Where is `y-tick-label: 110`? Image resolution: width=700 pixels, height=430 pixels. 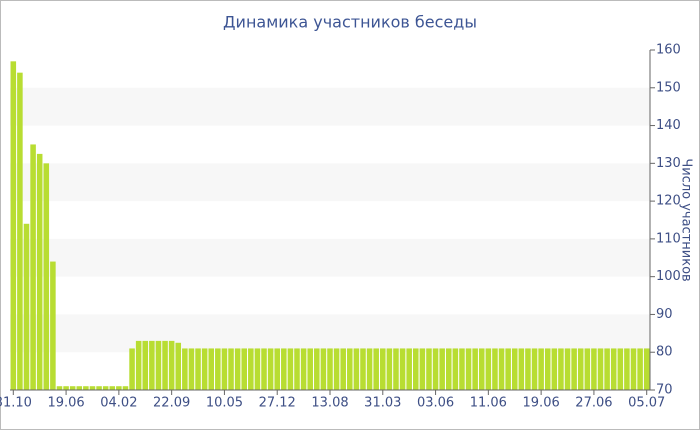
y-tick-label: 110 is located at coordinates (668, 238).